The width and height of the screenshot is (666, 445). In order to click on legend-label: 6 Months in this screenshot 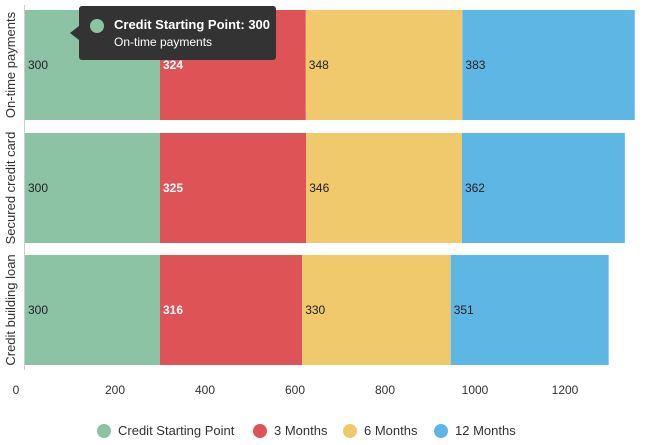, I will do `click(391, 430)`.